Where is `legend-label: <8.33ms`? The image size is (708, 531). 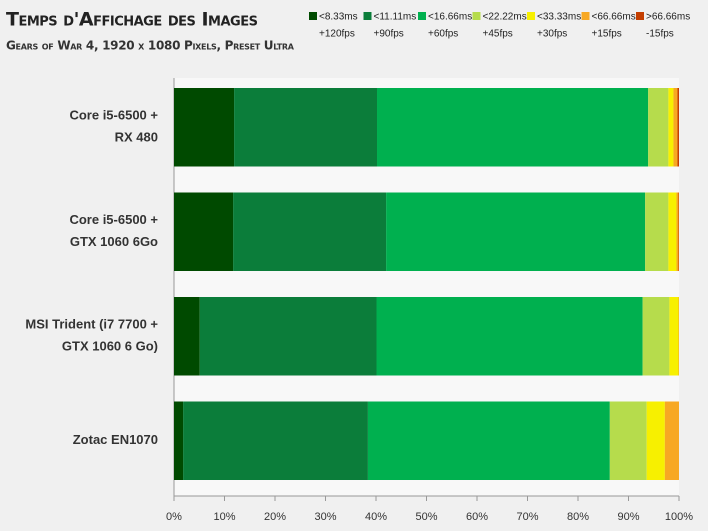
legend-label: <8.33ms is located at coordinates (338, 17).